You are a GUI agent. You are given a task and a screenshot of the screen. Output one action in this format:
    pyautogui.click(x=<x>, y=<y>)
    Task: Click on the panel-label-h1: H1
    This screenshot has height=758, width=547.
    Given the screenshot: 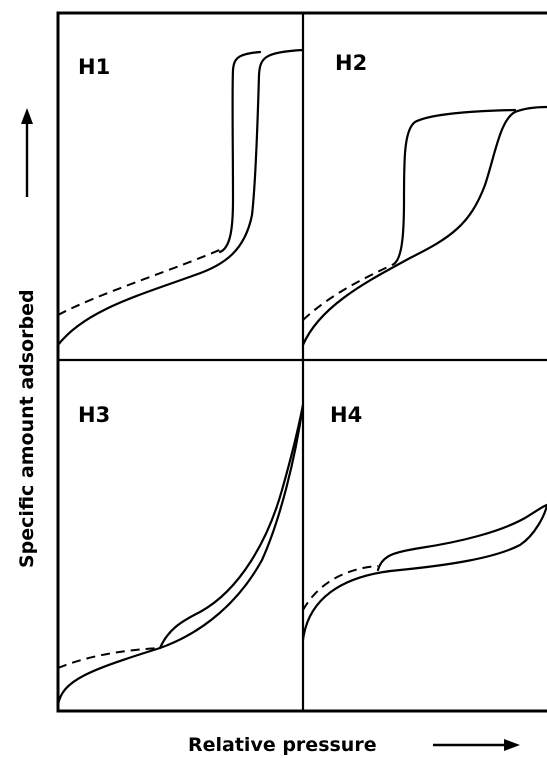 What is the action you would take?
    pyautogui.click(x=94, y=67)
    